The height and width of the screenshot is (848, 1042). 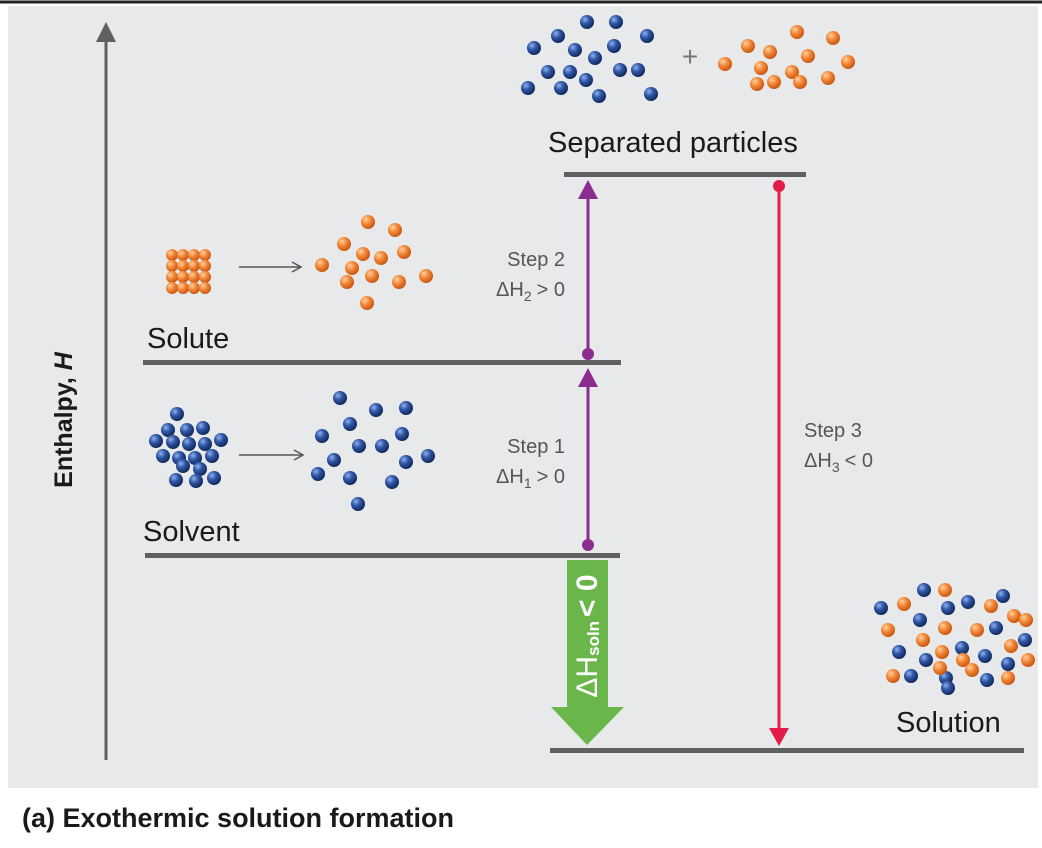 I want to click on step2-title: Step 2, so click(x=536, y=260).